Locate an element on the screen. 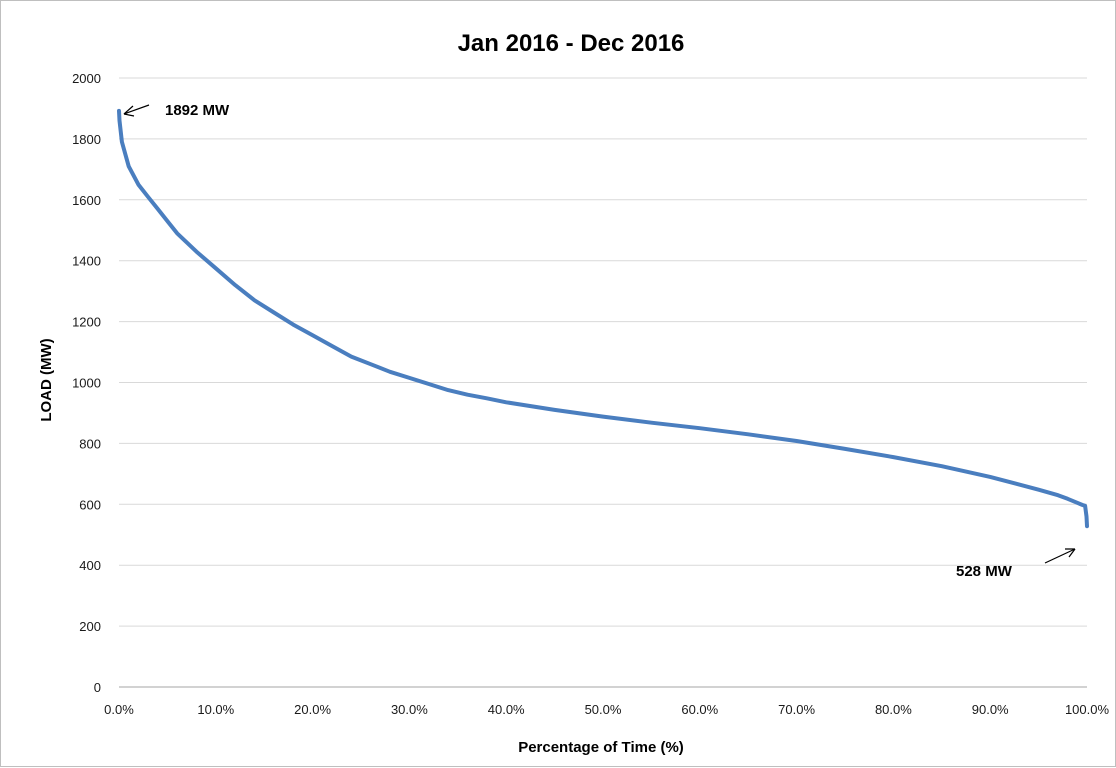 This screenshot has height=768, width=1116. peak-arrowhead is located at coordinates (129, 111).